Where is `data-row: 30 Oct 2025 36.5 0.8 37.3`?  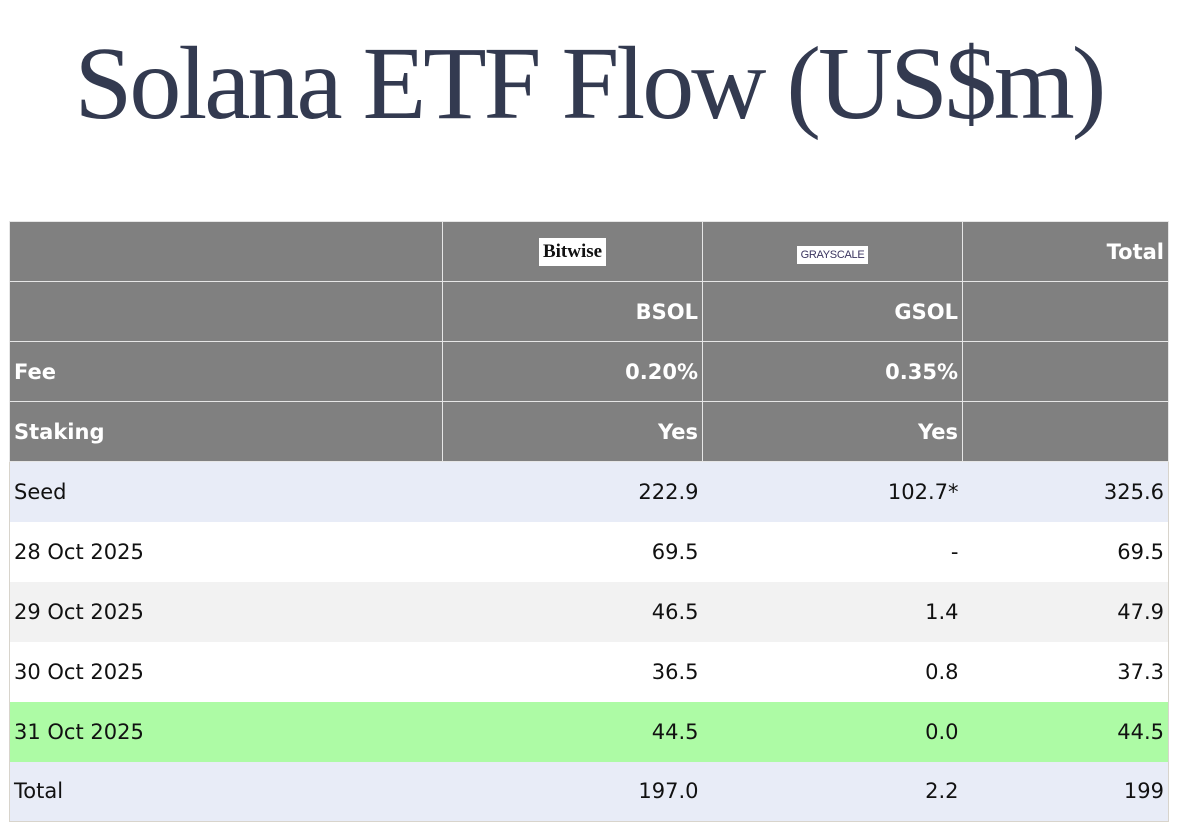 data-row: 30 Oct 2025 36.5 0.8 37.3 is located at coordinates (589, 671).